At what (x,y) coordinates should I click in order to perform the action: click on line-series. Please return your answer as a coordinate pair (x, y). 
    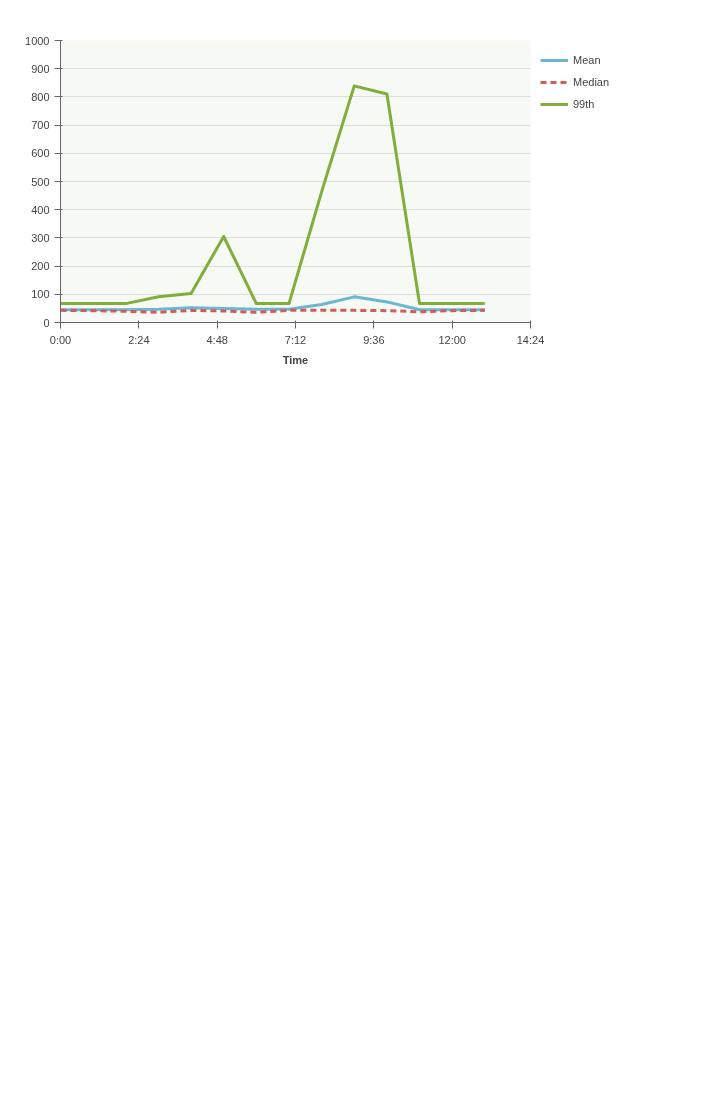
    Looking at the image, I should click on (273, 195).